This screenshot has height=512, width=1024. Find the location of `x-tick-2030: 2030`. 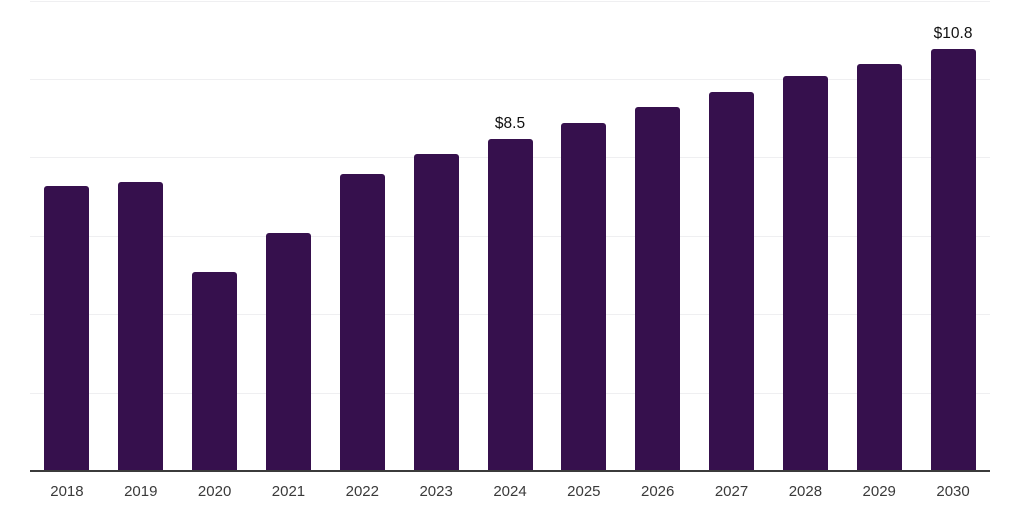

x-tick-2030: 2030 is located at coordinates (953, 491).